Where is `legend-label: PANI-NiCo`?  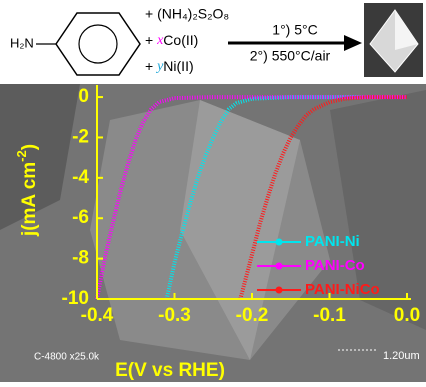 legend-label: PANI-NiCo is located at coordinates (342, 289).